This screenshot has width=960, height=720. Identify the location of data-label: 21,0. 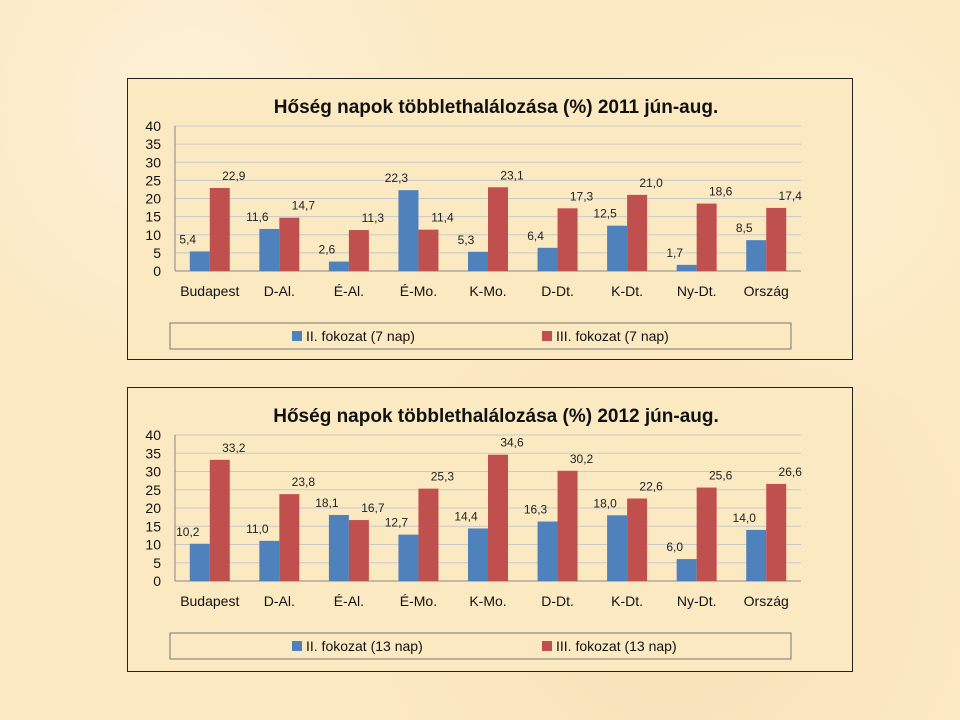
(651, 183).